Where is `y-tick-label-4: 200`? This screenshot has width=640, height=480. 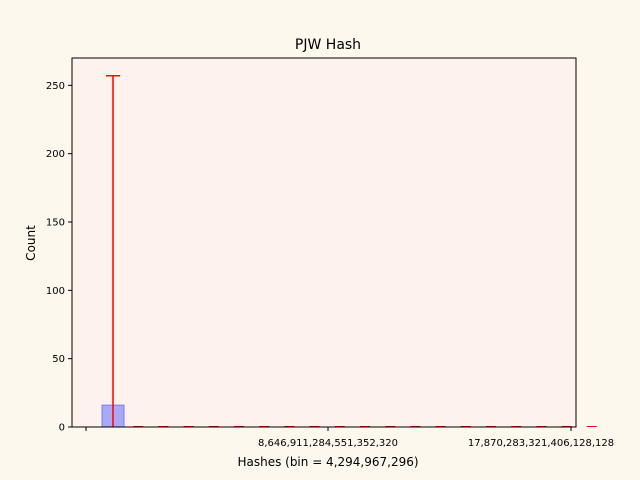 y-tick-label-4: 200 is located at coordinates (55, 154).